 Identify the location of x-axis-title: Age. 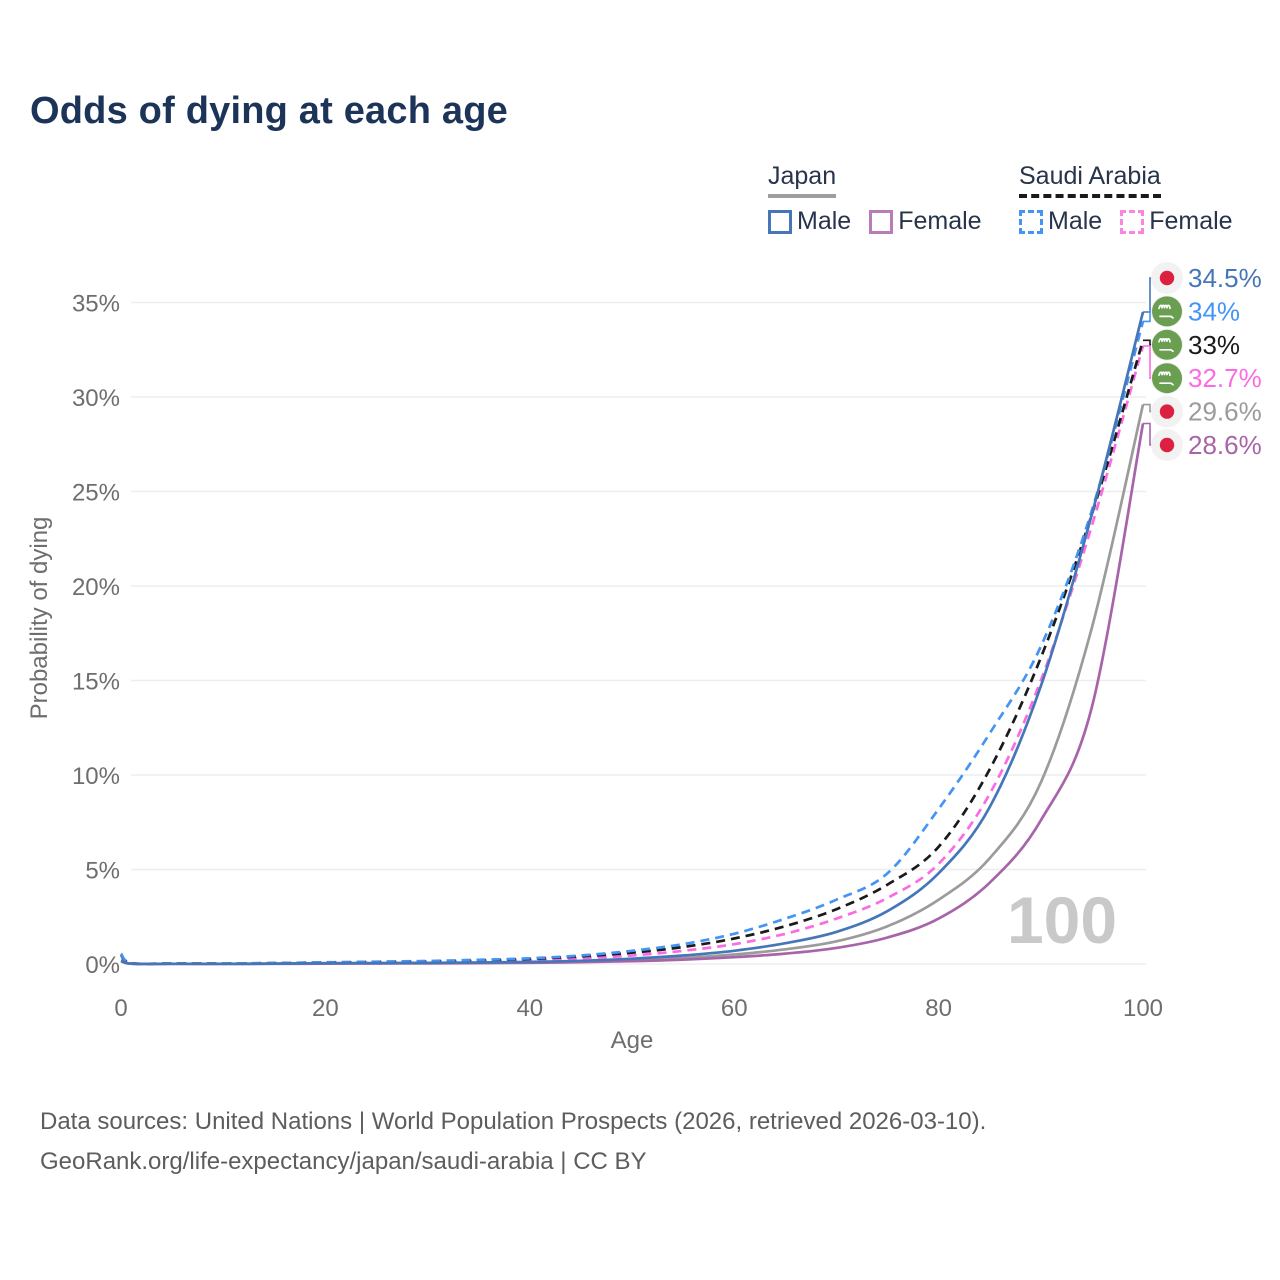
(632, 1040).